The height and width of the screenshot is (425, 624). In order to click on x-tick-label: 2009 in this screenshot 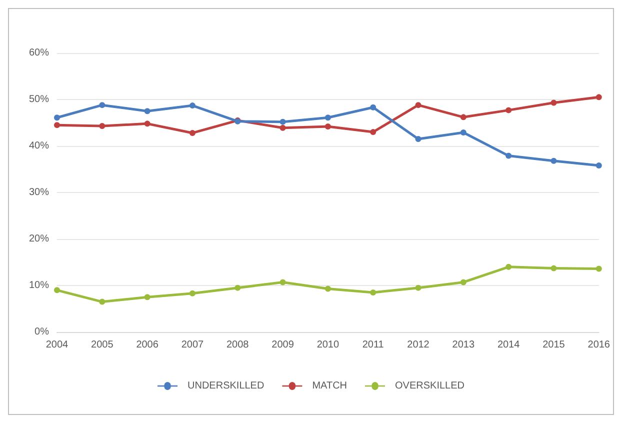, I will do `click(283, 345)`.